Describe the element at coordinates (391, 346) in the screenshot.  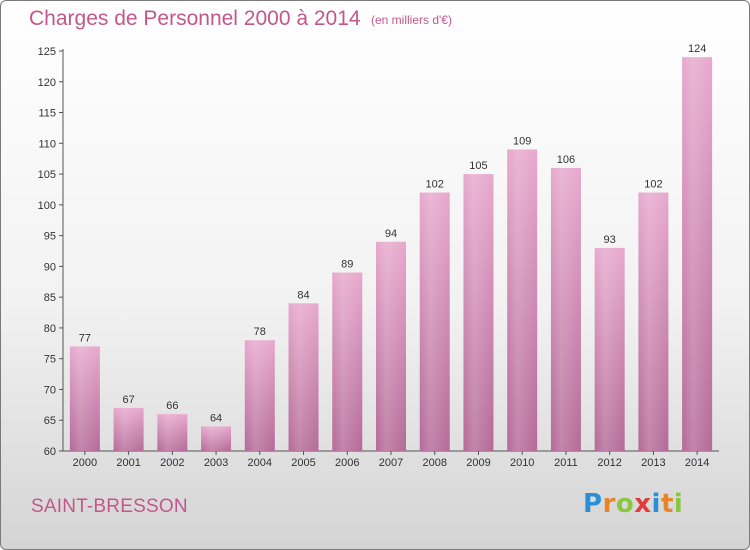
I see `bar-sheen-2007` at that location.